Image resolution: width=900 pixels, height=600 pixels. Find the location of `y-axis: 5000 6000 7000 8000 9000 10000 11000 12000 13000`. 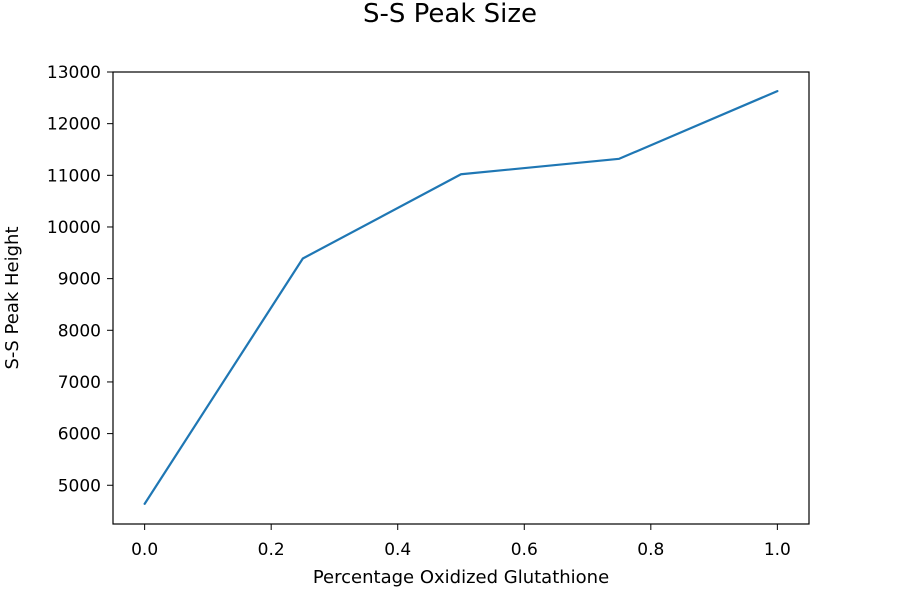

y-axis: 5000 6000 7000 8000 9000 10000 11000 12000 13000 is located at coordinates (80, 279).